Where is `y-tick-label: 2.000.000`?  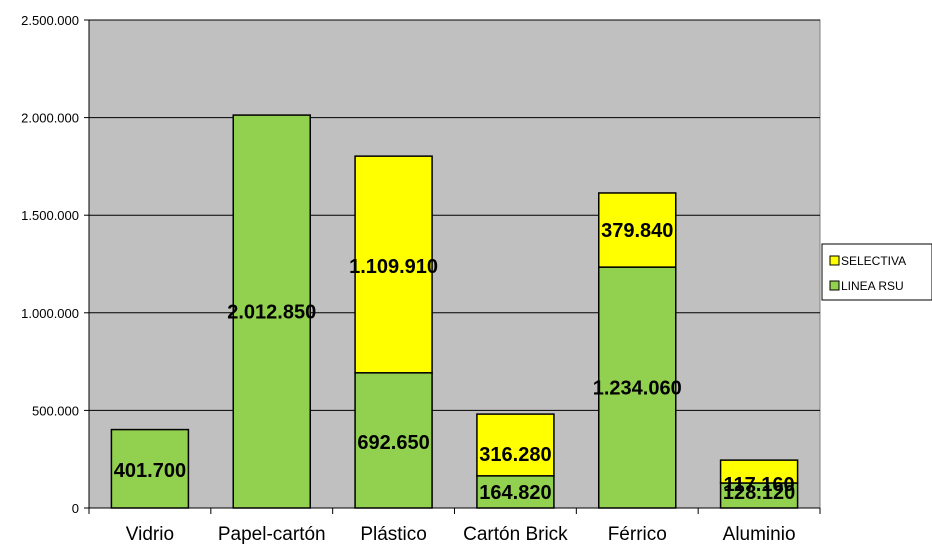
y-tick-label: 2.000.000 is located at coordinates (50, 118).